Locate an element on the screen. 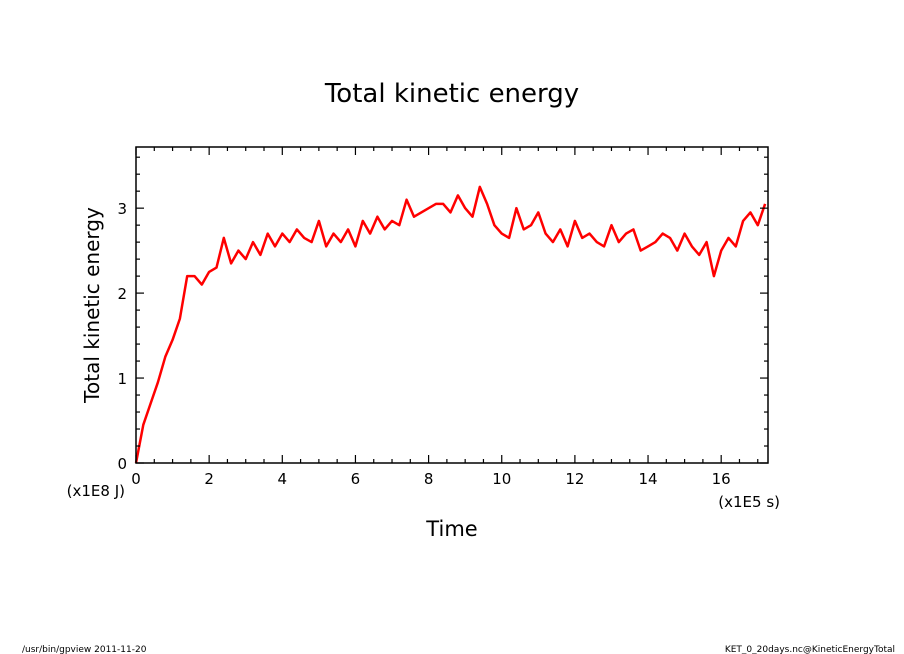  x-tick-label: 12 is located at coordinates (574, 479).